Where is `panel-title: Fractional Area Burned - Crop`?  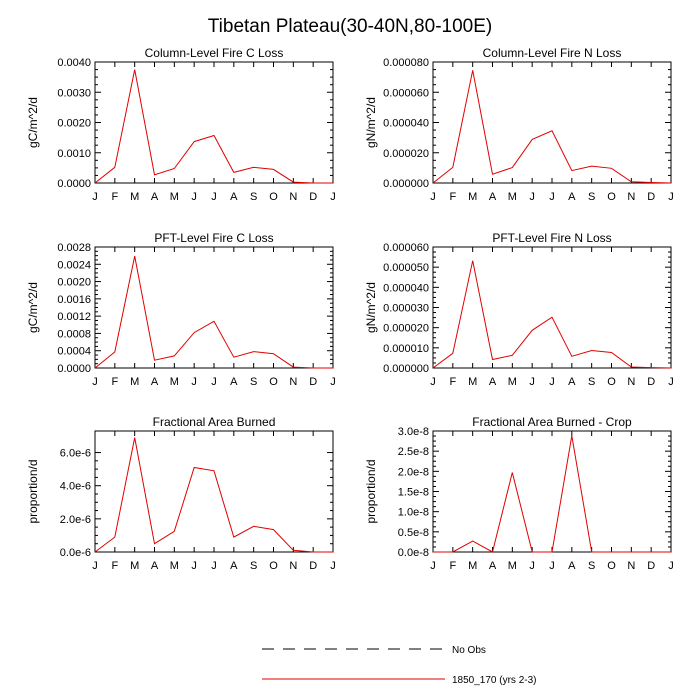 panel-title: Fractional Area Burned - Crop is located at coordinates (552, 422).